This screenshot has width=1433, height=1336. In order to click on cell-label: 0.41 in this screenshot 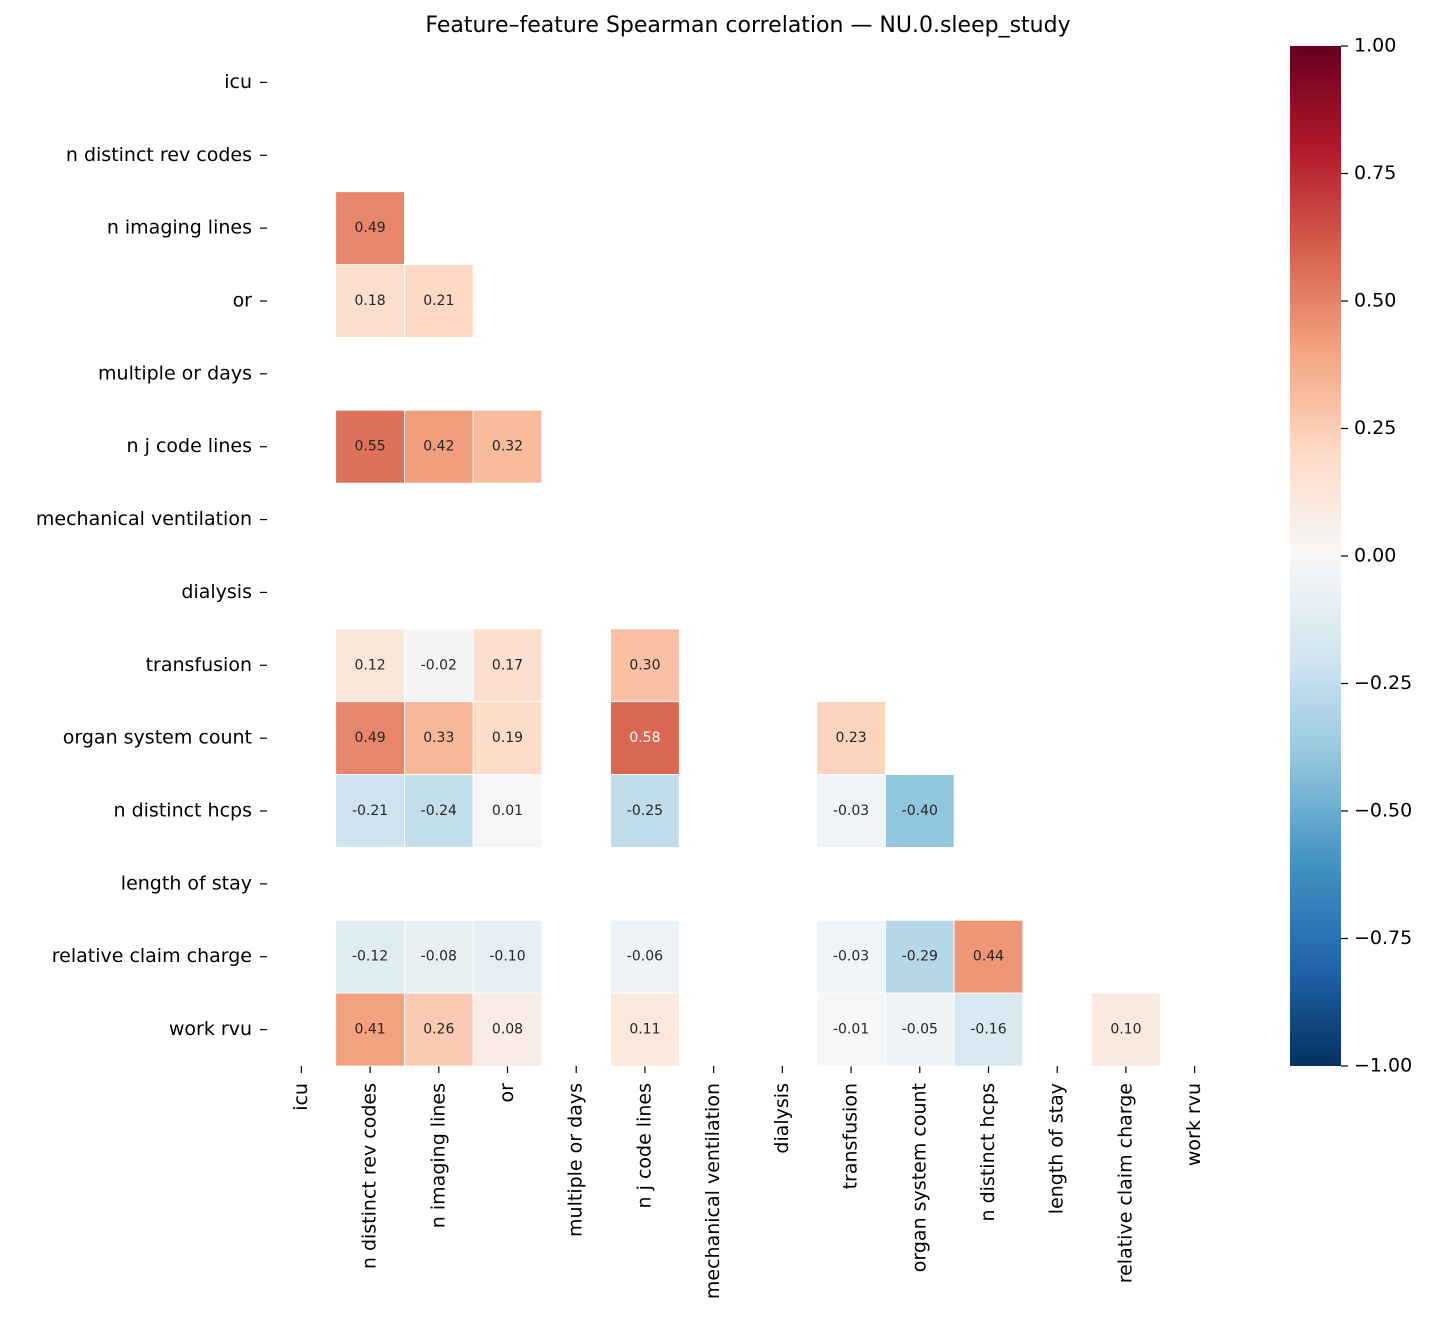, I will do `click(369, 1030)`.